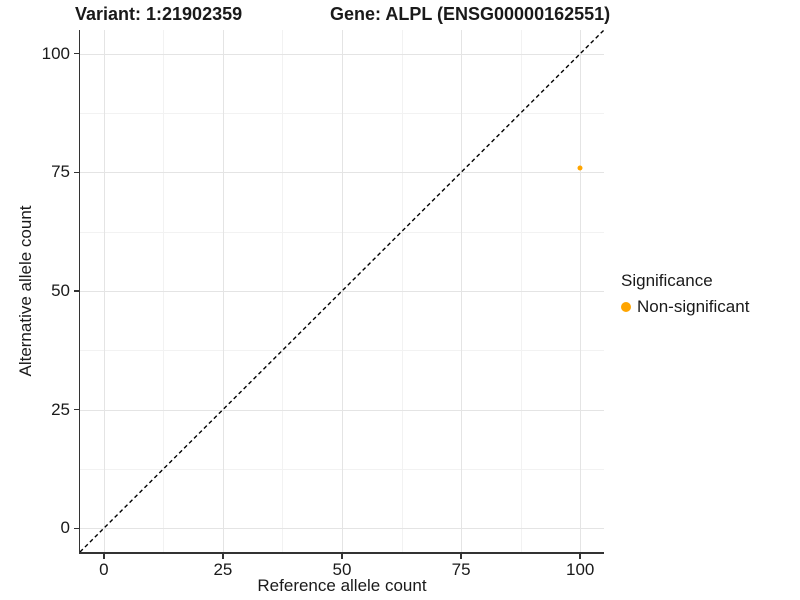  I want to click on x-tick-label: 75, so click(461, 569).